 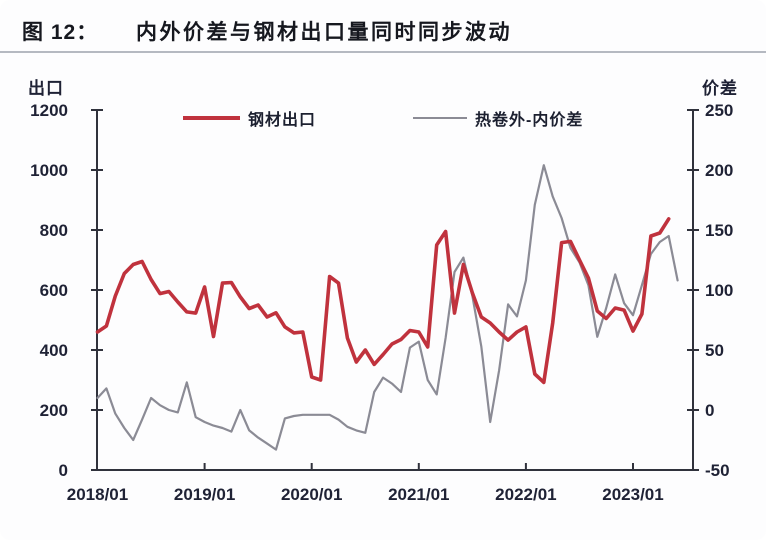 I want to click on left-axis-tick-label: 200, so click(x=54, y=410).